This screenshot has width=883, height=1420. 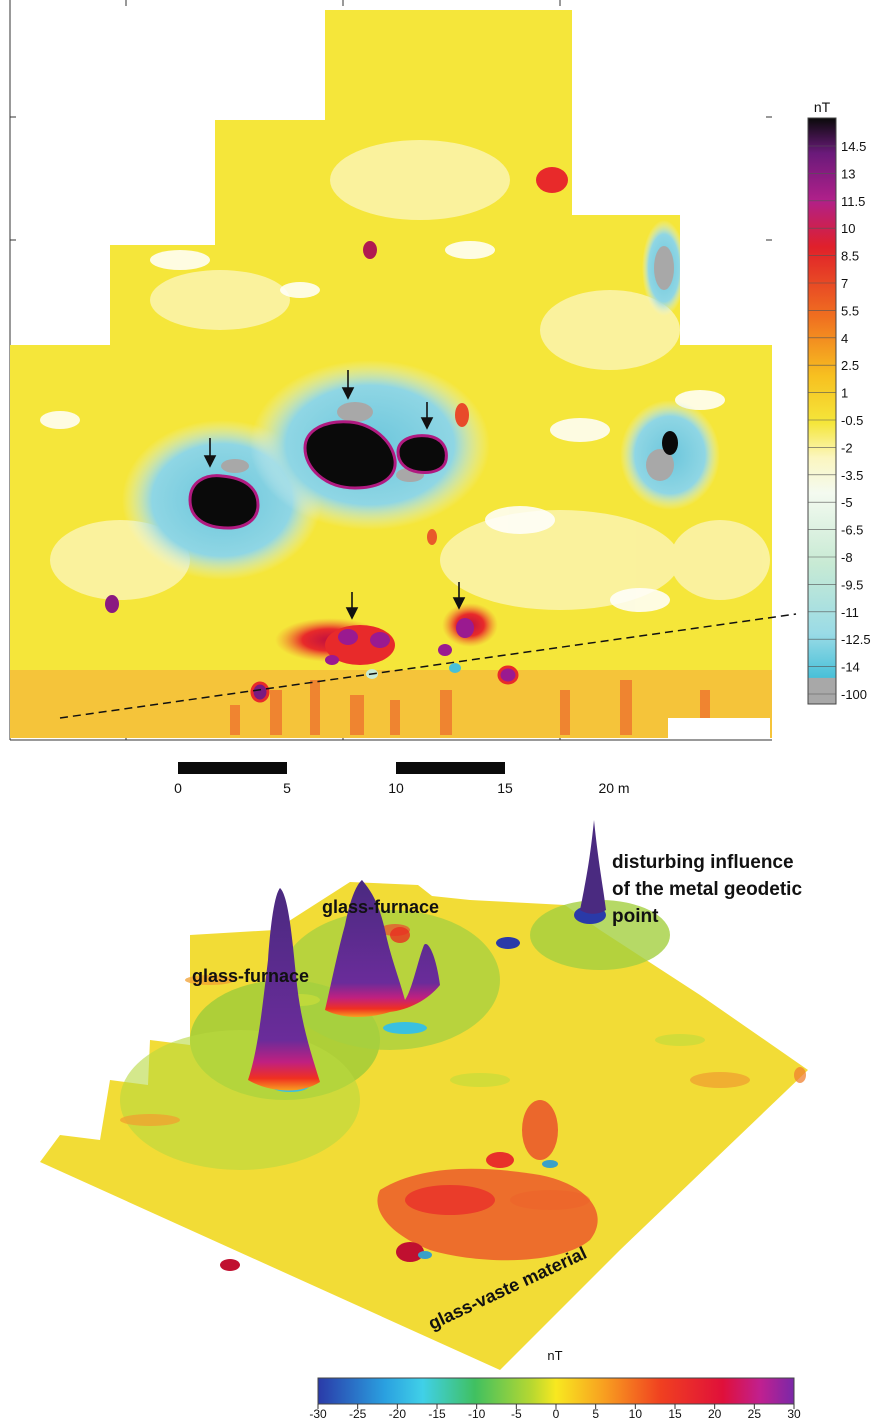 What do you see at coordinates (318, 1413) in the screenshot?
I see `colorbar-tick-label: -30` at bounding box center [318, 1413].